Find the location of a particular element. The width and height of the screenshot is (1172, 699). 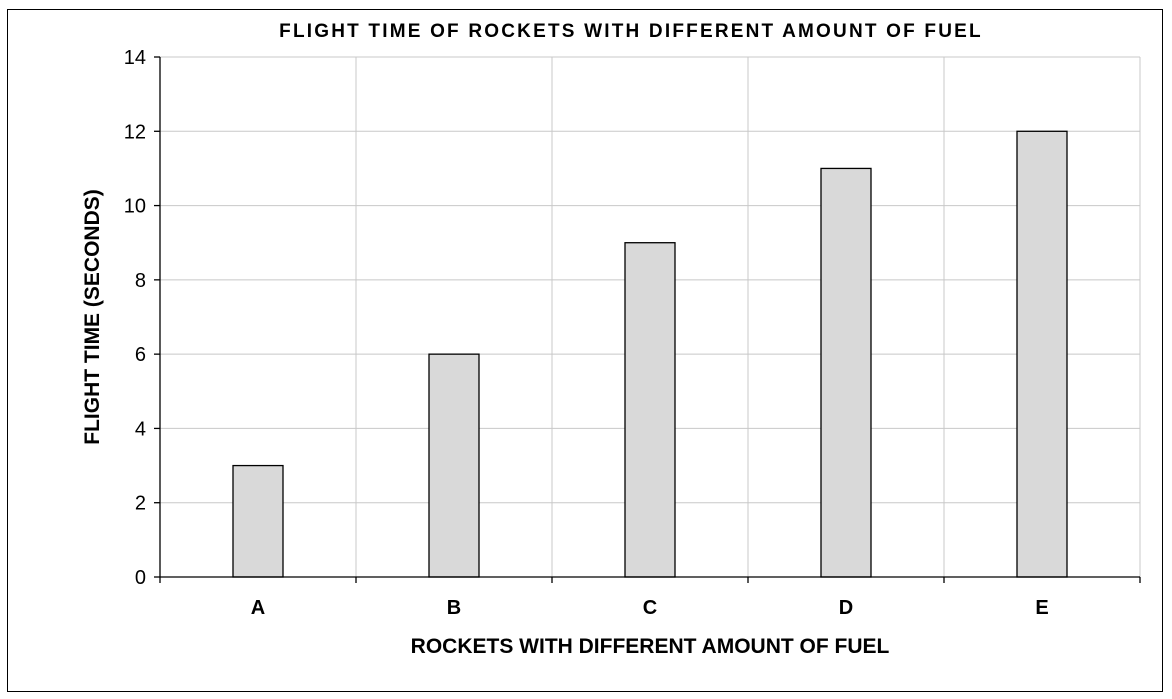

bar-c is located at coordinates (650, 410).